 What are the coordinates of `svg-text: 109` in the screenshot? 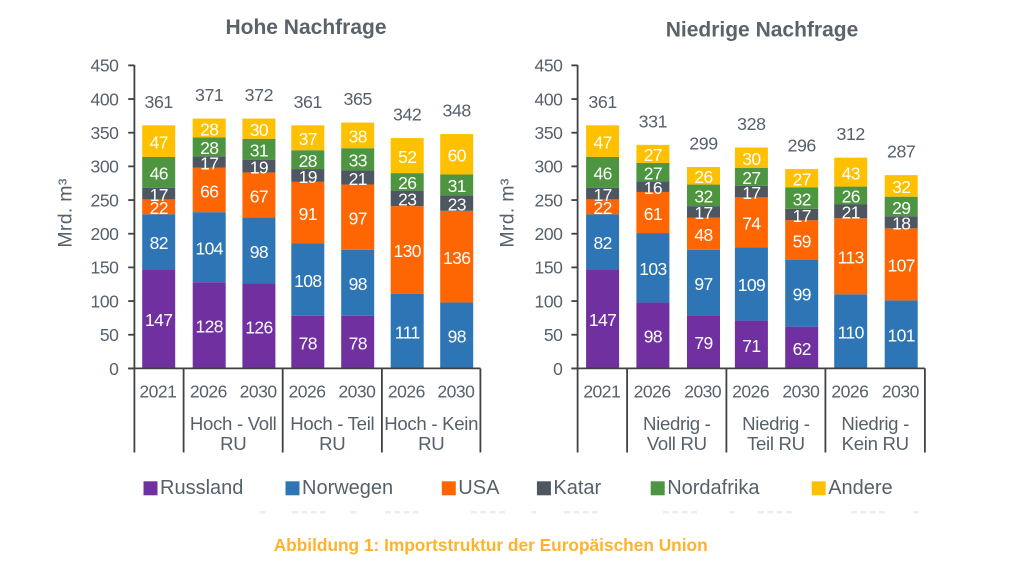 It's located at (751, 285).